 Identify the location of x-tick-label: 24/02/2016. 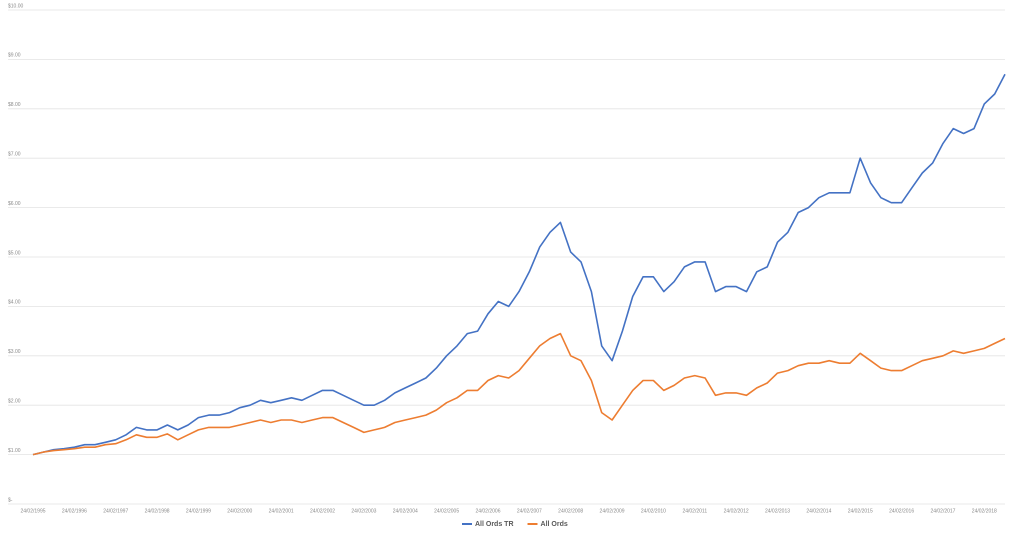
(901, 511).